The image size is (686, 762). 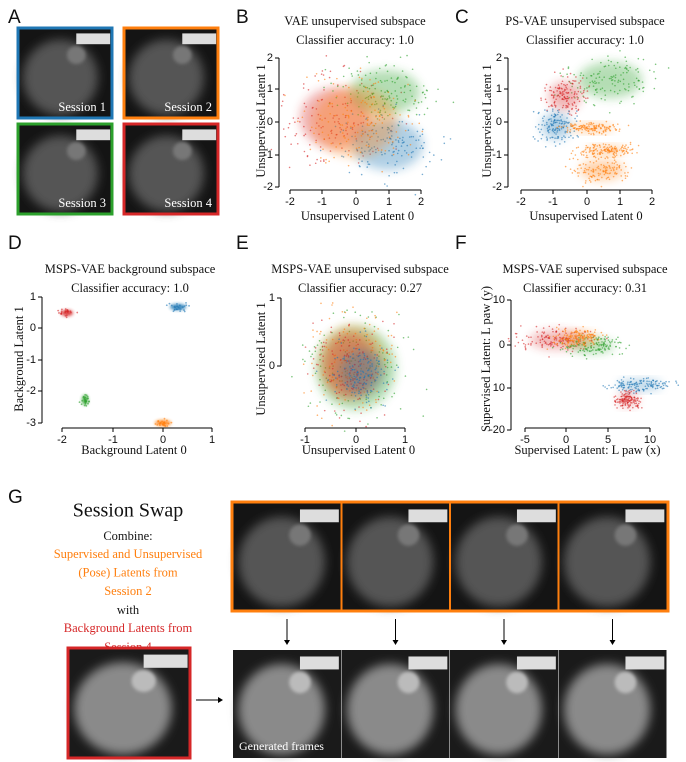 I want to click on y-axis-label: Supervised Latent: L paw (y), so click(x=486, y=359).